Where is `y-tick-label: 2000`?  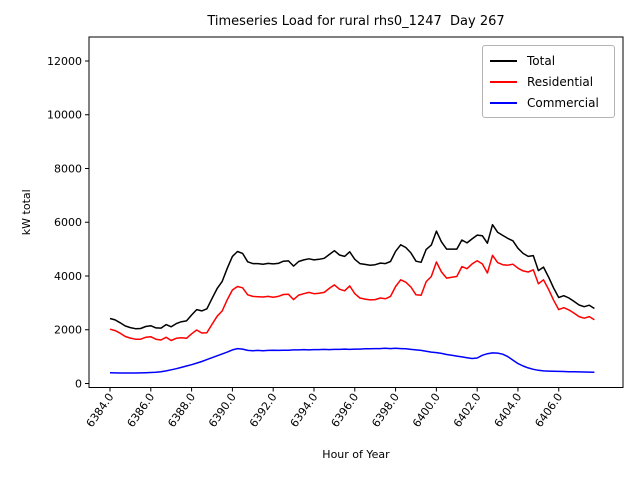 y-tick-label: 2000 is located at coordinates (68, 330).